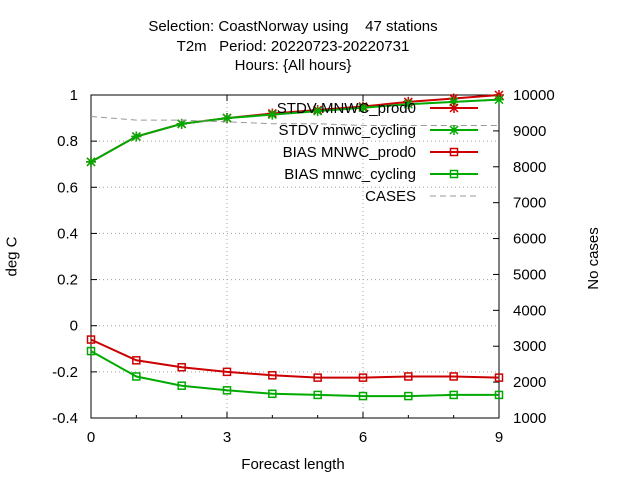  Describe the element at coordinates (529, 274) in the screenshot. I see `y2-tick-label-4: 5000` at that location.